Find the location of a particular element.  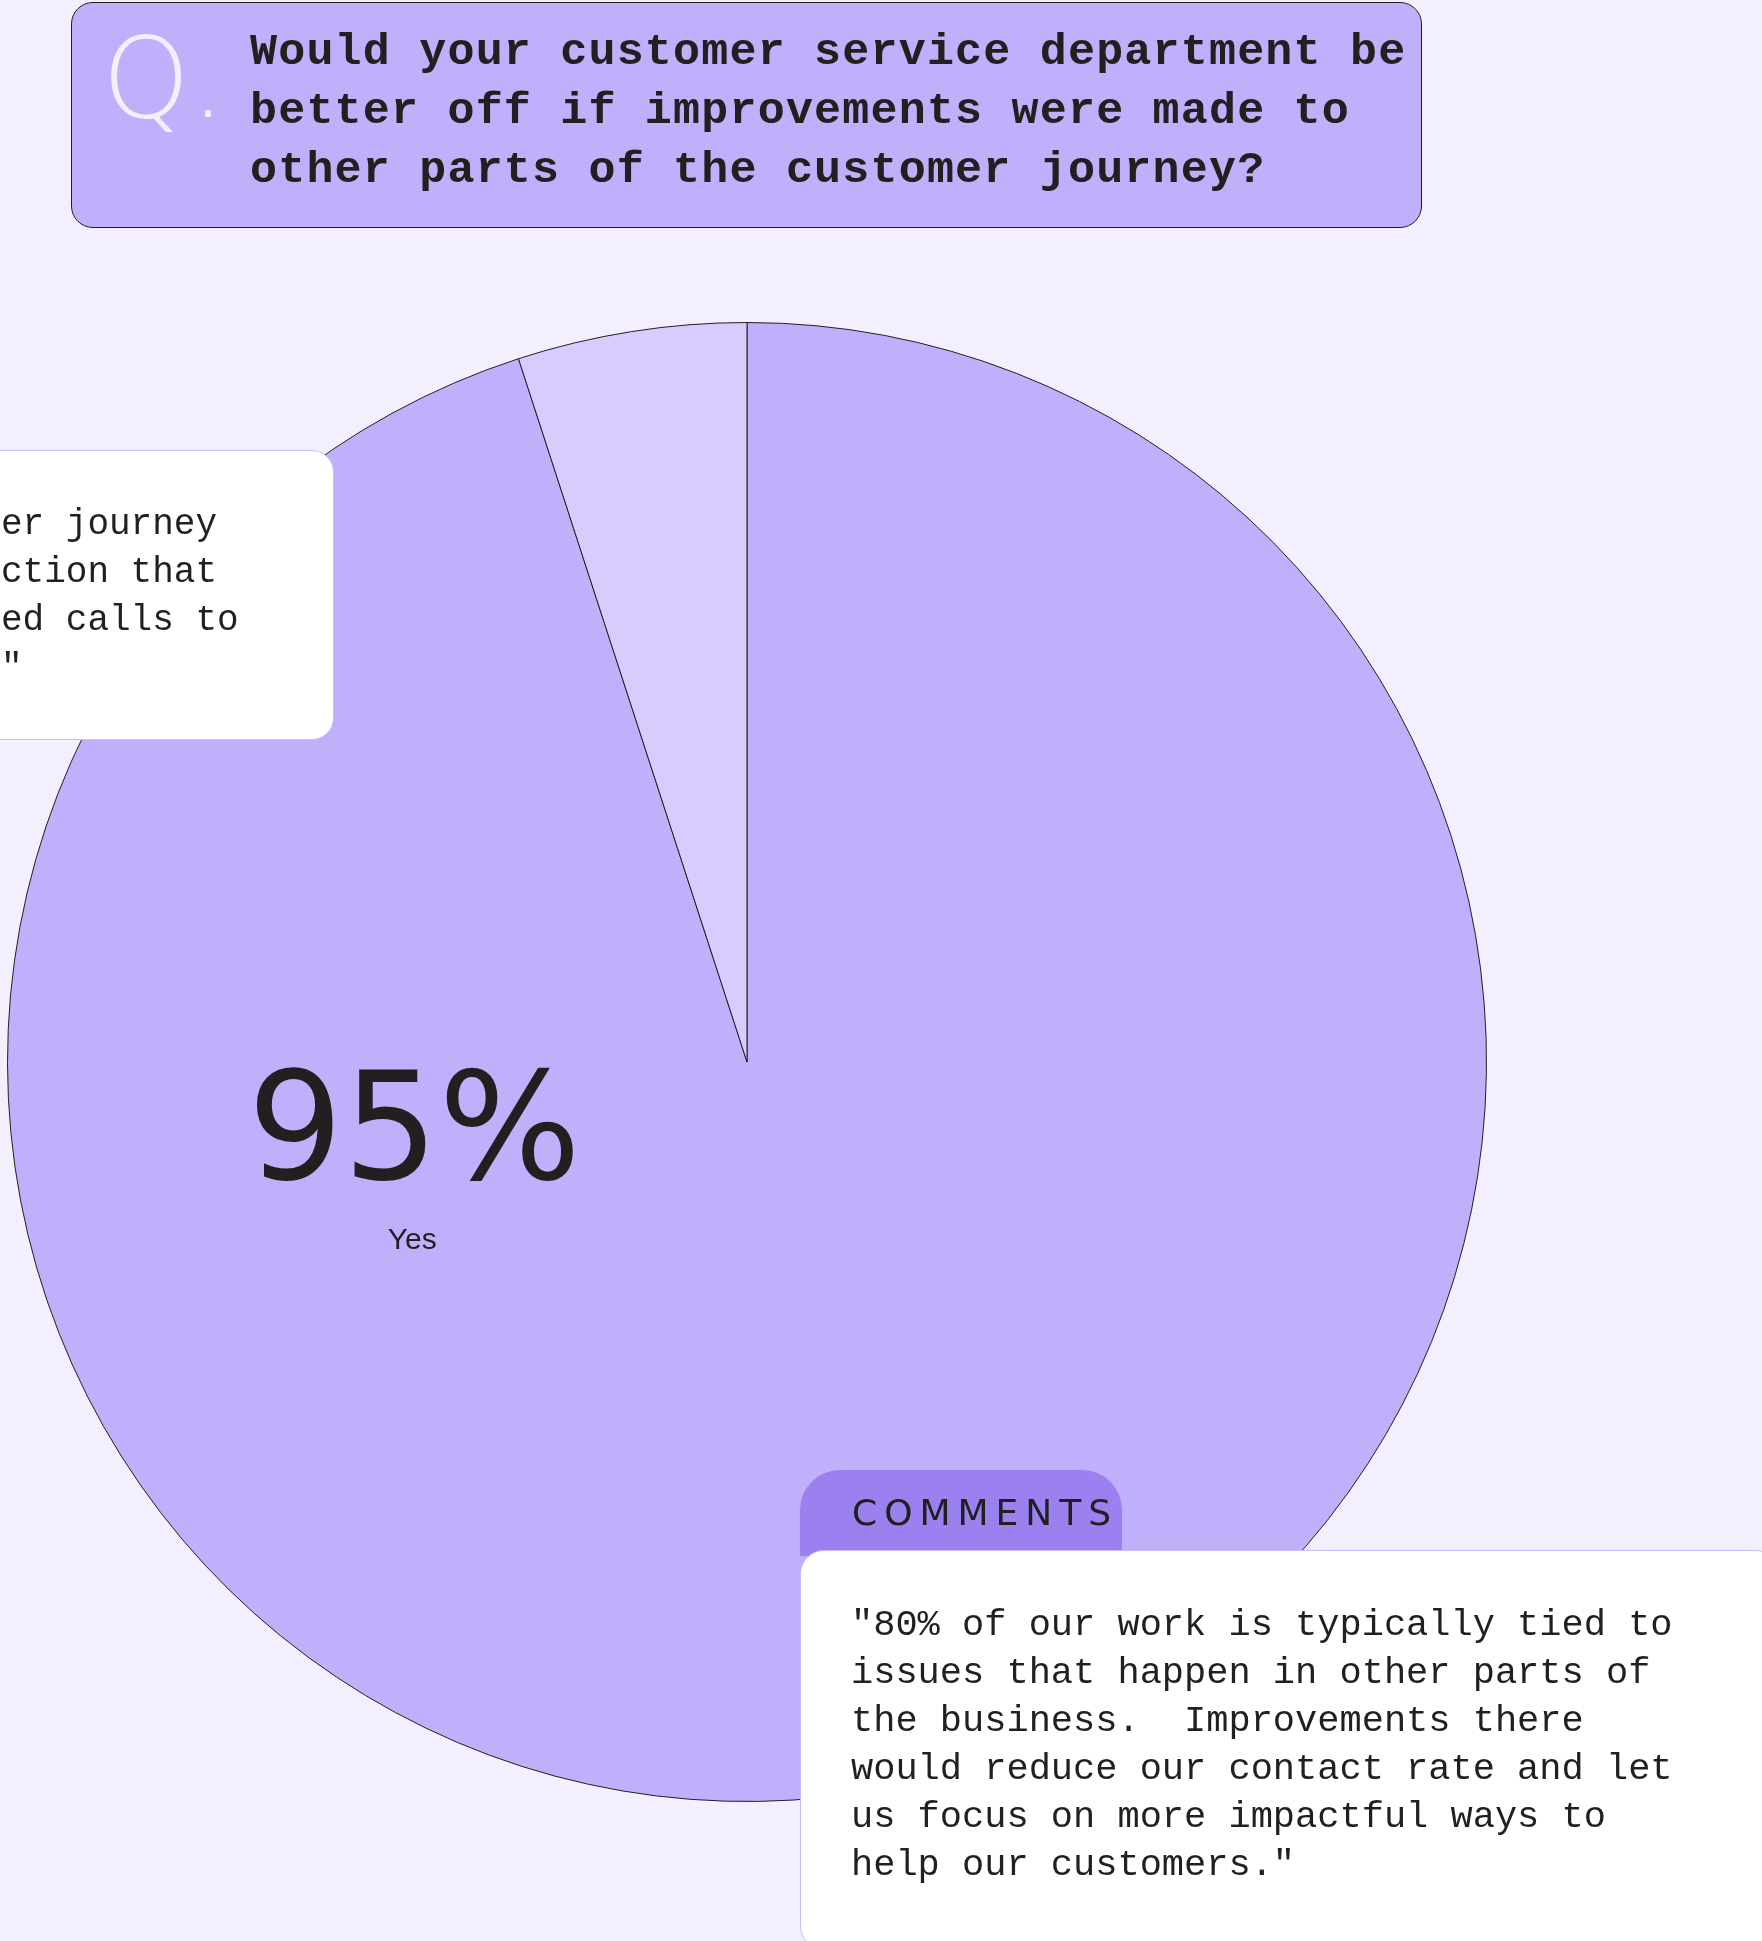

text: Q. is located at coordinates (164, 78).